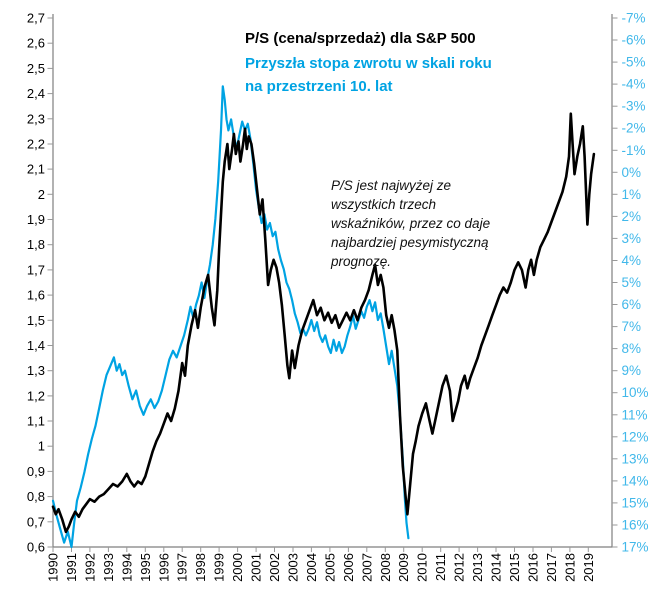  I want to click on y-right-label: 15%, so click(635, 502).